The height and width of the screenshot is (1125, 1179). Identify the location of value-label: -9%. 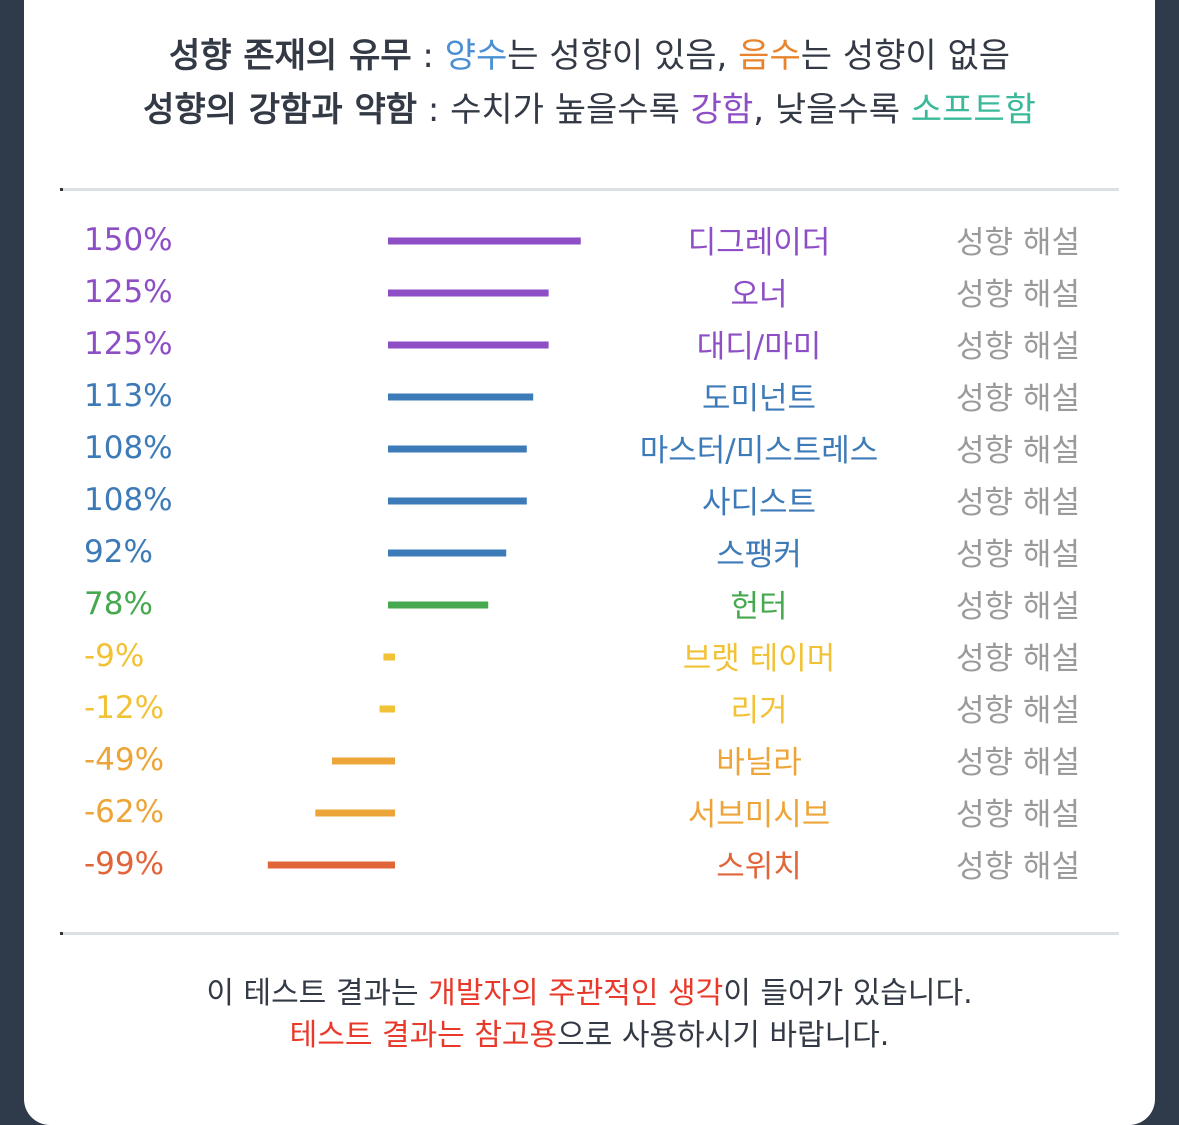
(114, 656).